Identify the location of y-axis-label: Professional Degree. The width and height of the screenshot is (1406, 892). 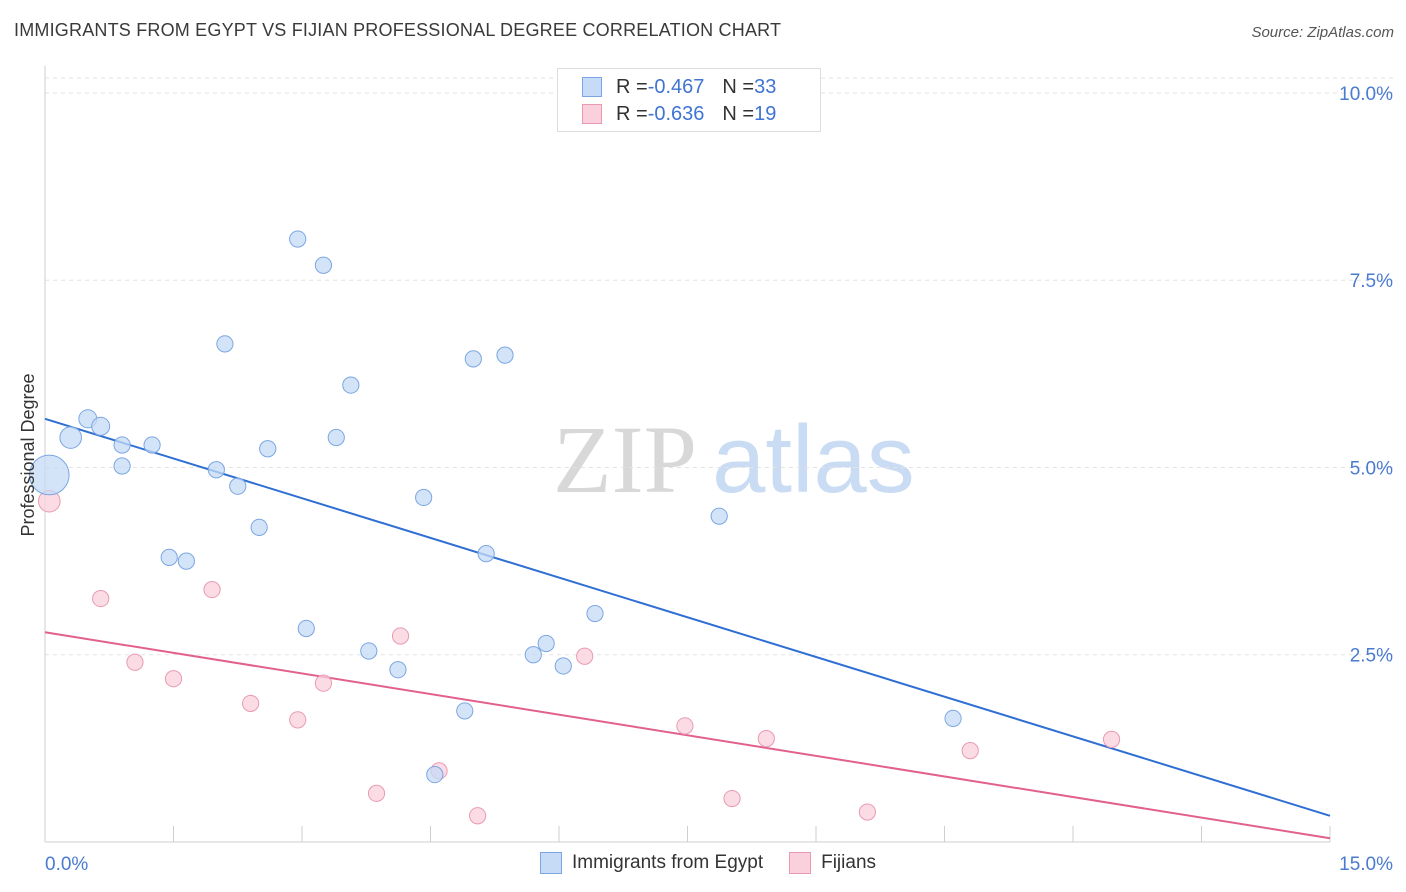
(28, 454).